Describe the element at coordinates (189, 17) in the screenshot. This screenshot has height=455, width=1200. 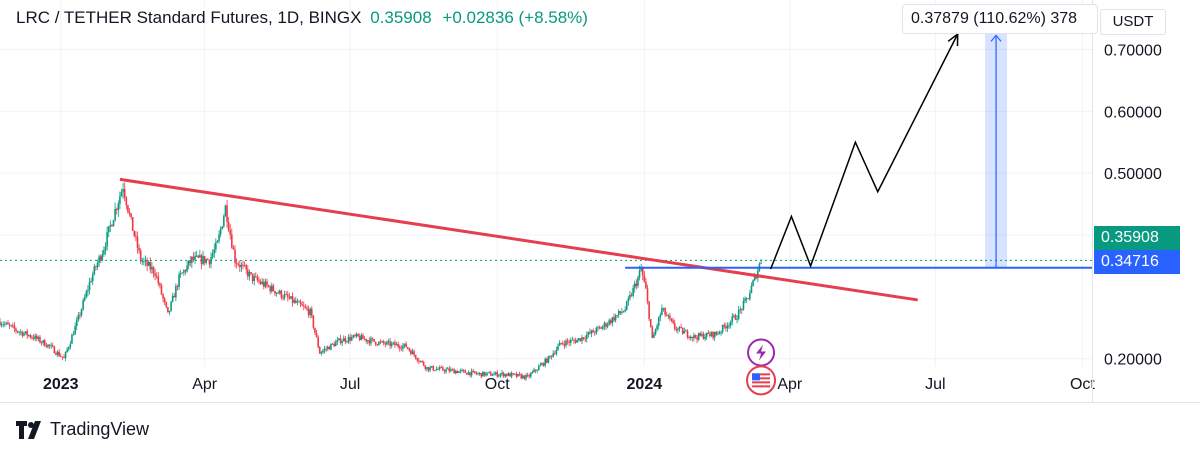
I see `symbol-title: LRC / TETHER Standard Futures, 1D, BINGX` at that location.